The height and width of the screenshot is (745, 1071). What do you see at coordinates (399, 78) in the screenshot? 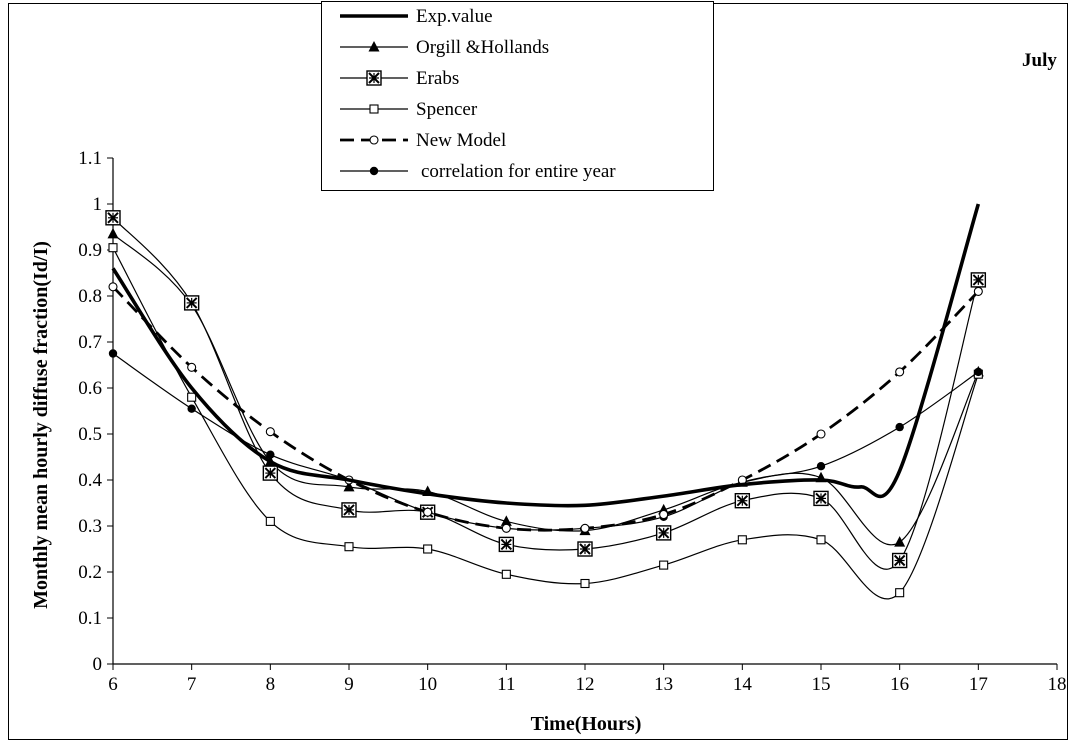
I see `legend-item: Erabs` at bounding box center [399, 78].